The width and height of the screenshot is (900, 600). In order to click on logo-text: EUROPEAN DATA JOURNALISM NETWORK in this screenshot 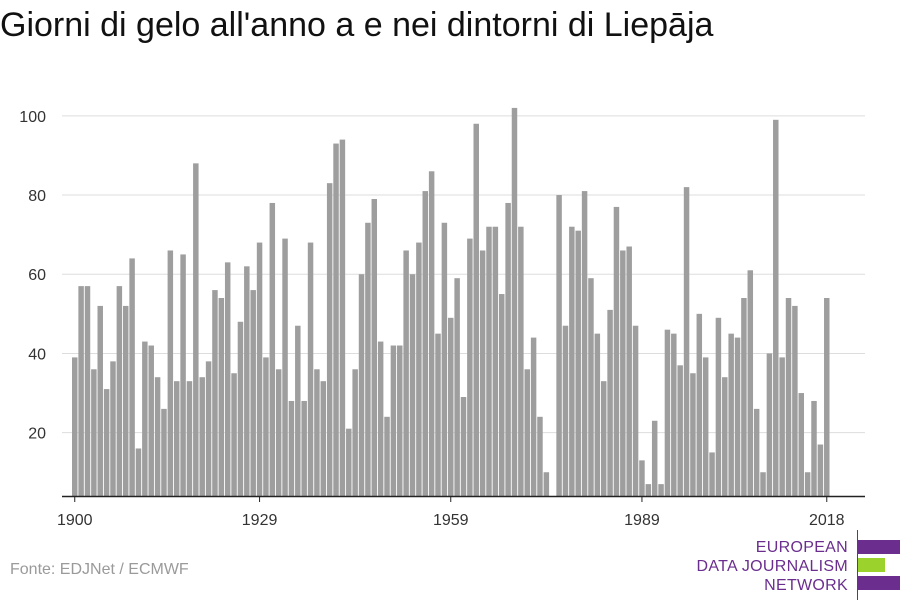, I will do `click(772, 566)`.